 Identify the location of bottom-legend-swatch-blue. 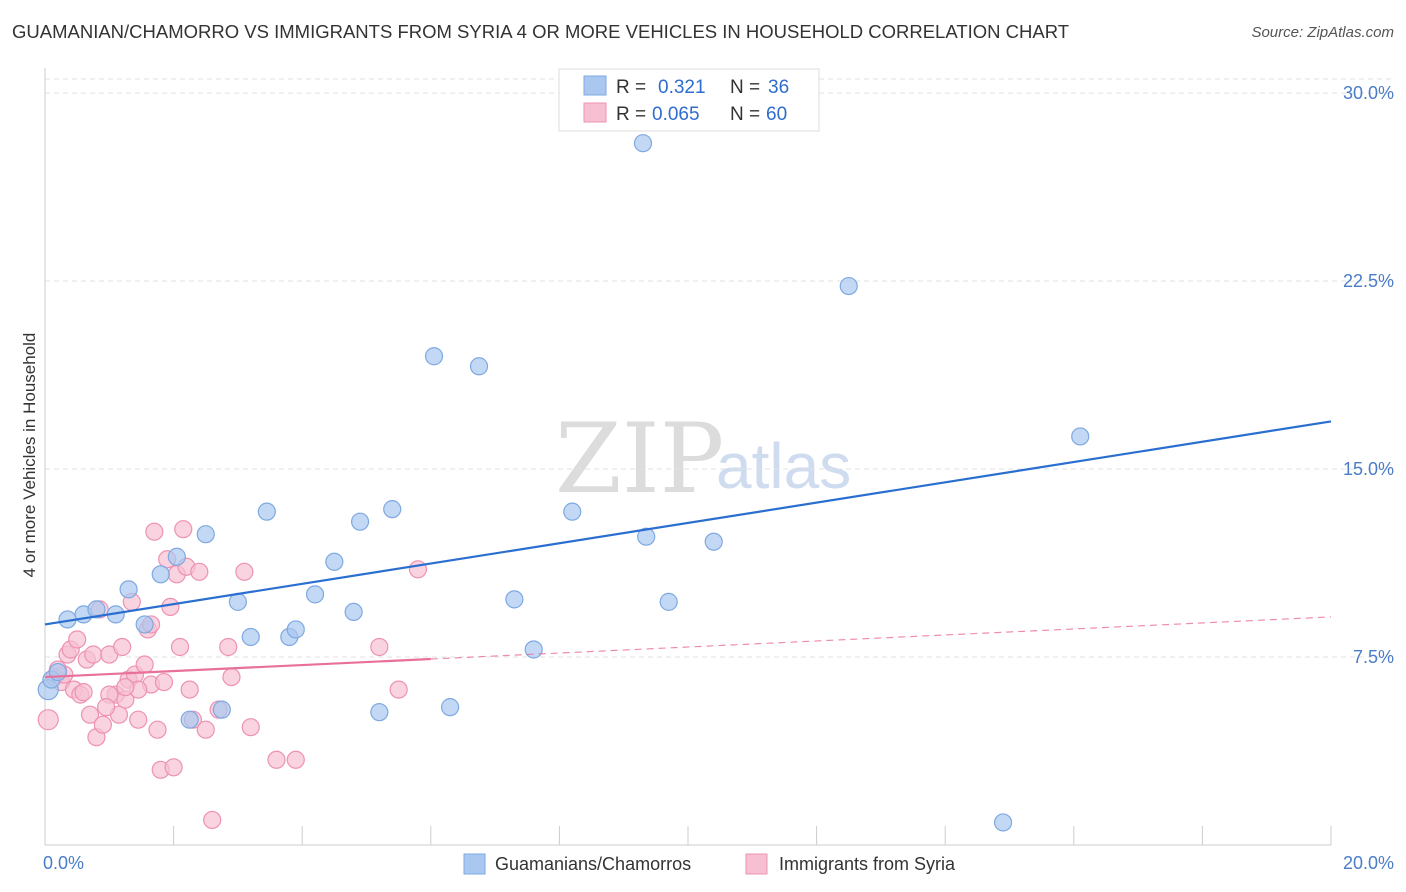
(474, 864).